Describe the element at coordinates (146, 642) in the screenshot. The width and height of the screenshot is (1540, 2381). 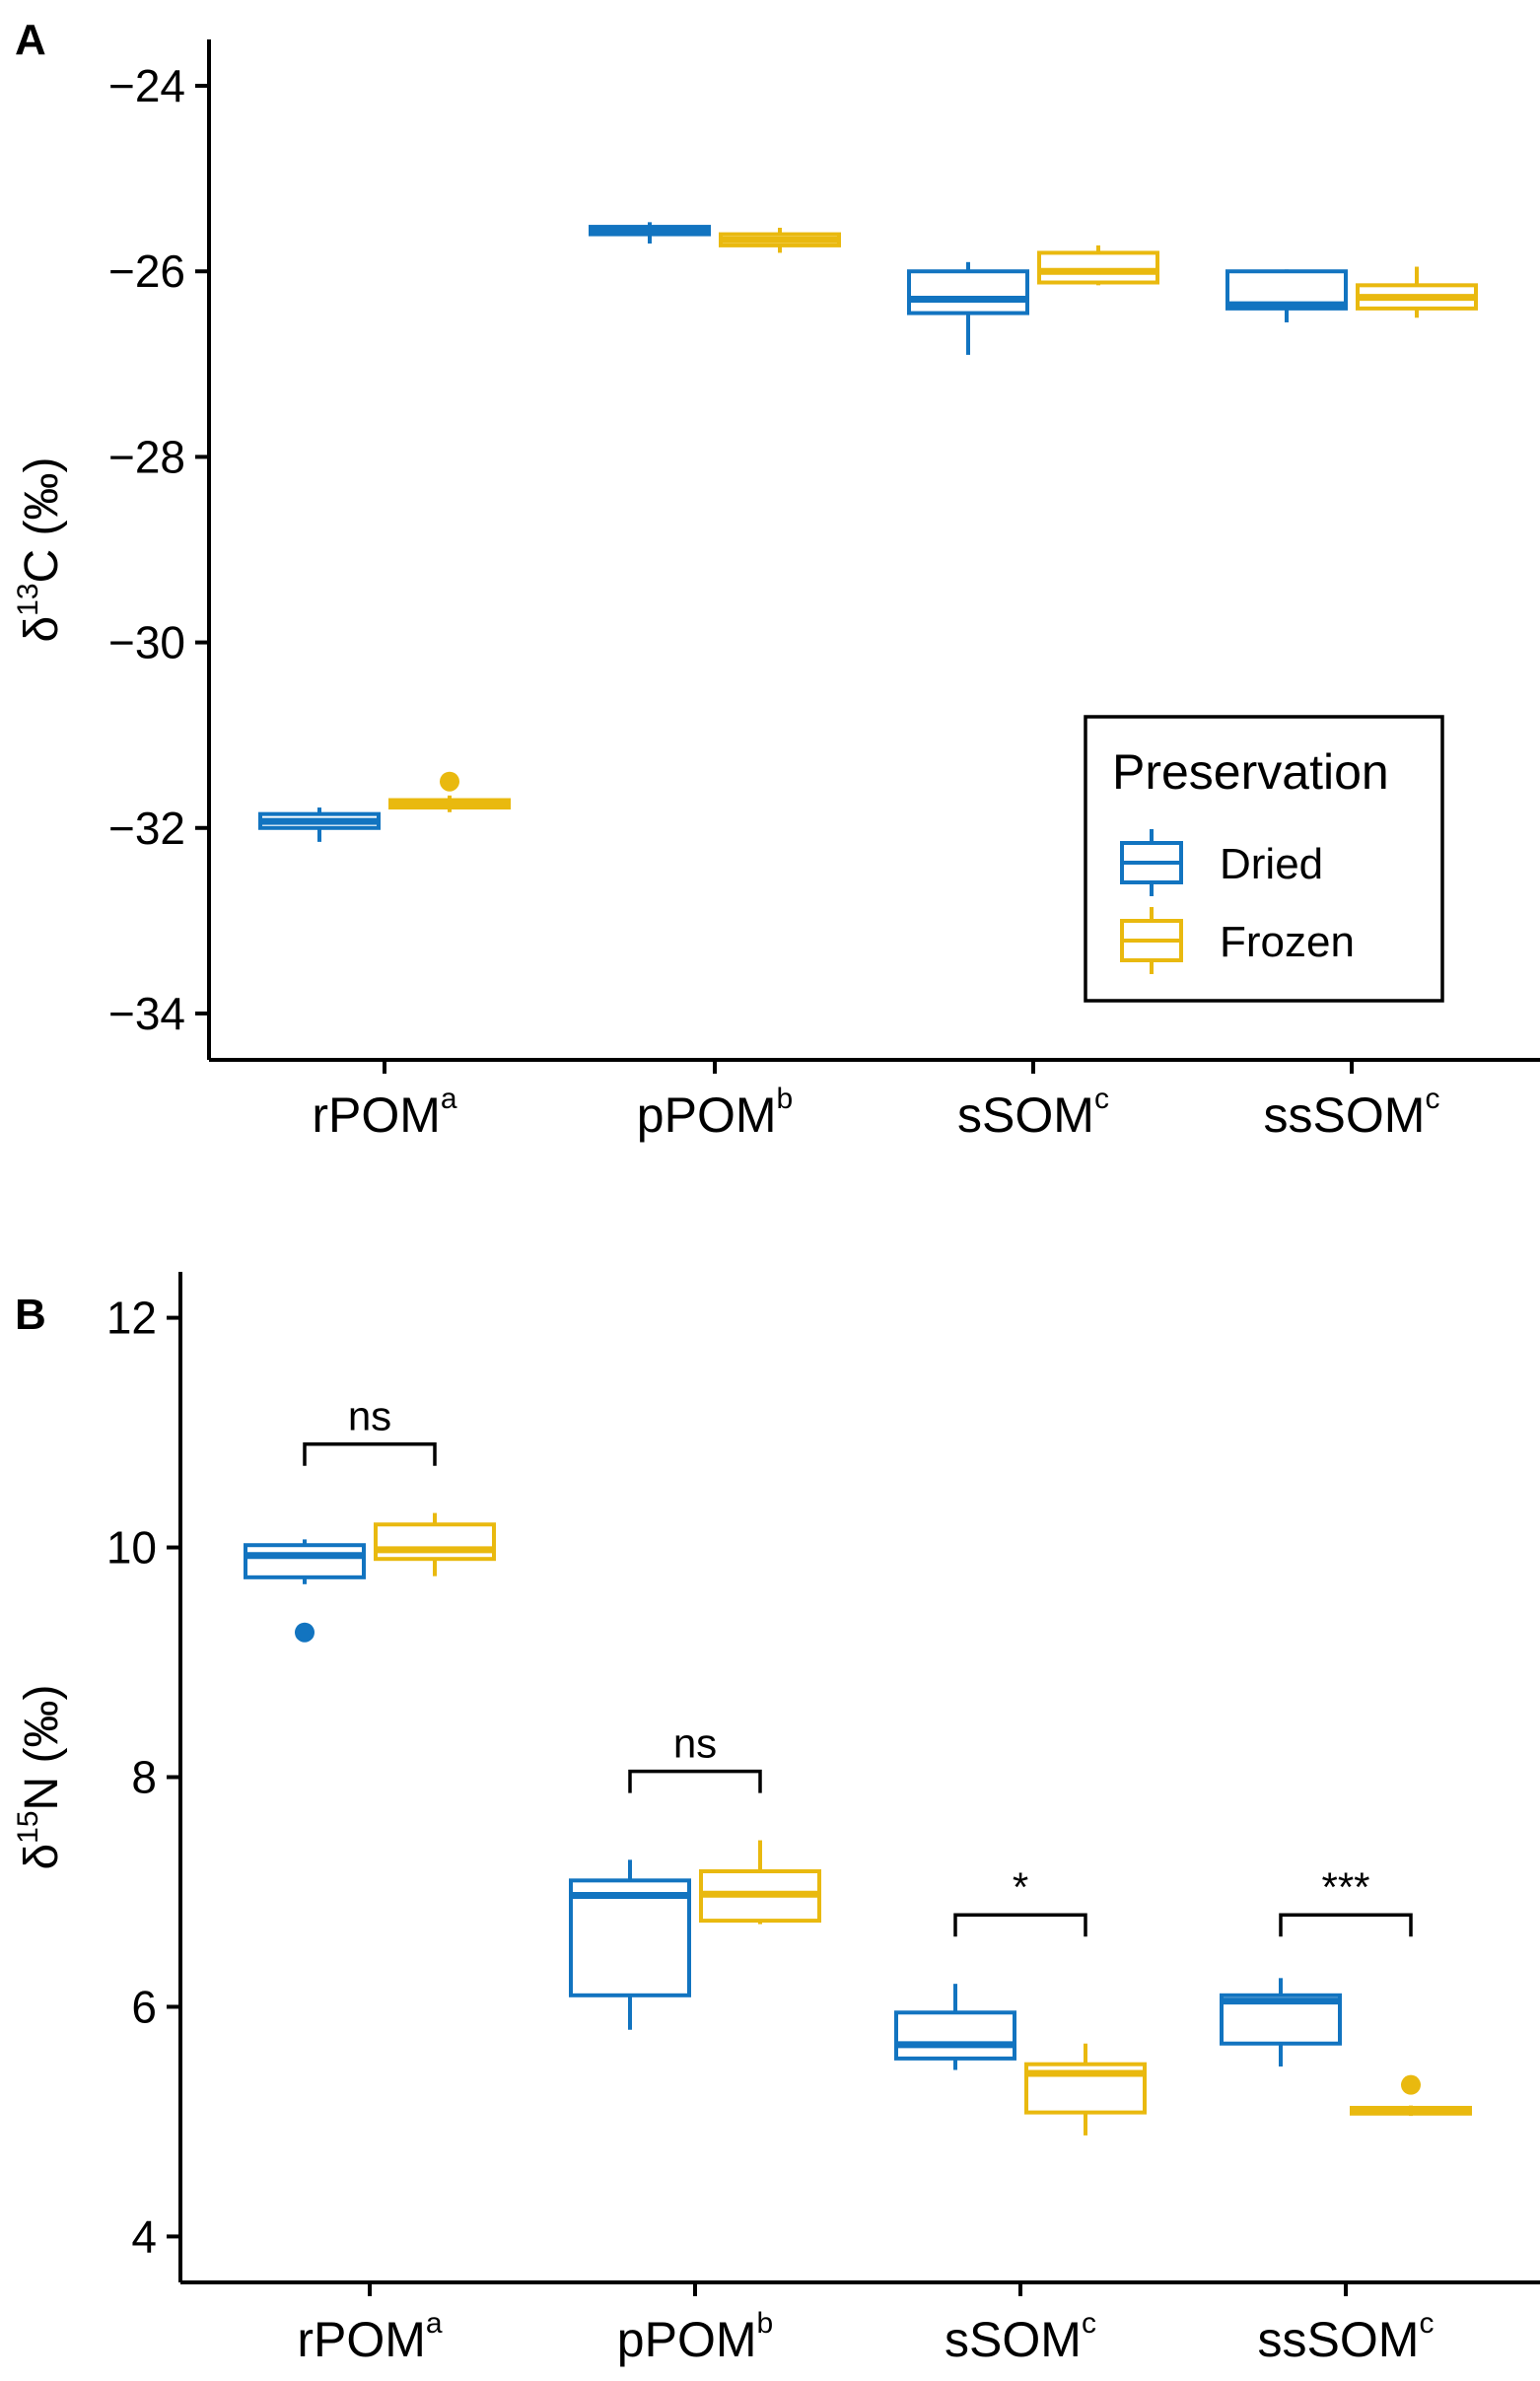
I see `y-tick-label: −30` at that location.